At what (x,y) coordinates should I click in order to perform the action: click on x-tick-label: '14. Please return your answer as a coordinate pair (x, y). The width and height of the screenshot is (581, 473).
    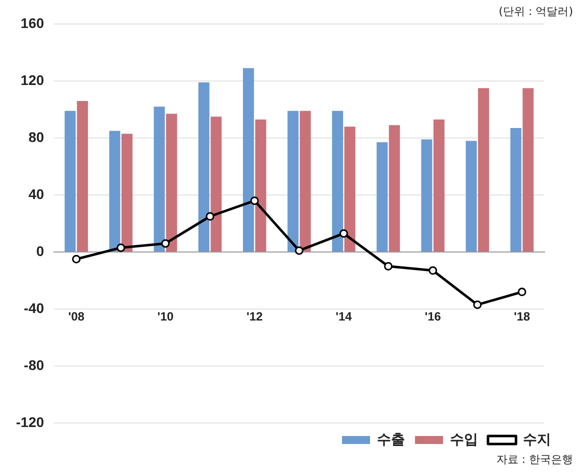
    Looking at the image, I should click on (344, 317).